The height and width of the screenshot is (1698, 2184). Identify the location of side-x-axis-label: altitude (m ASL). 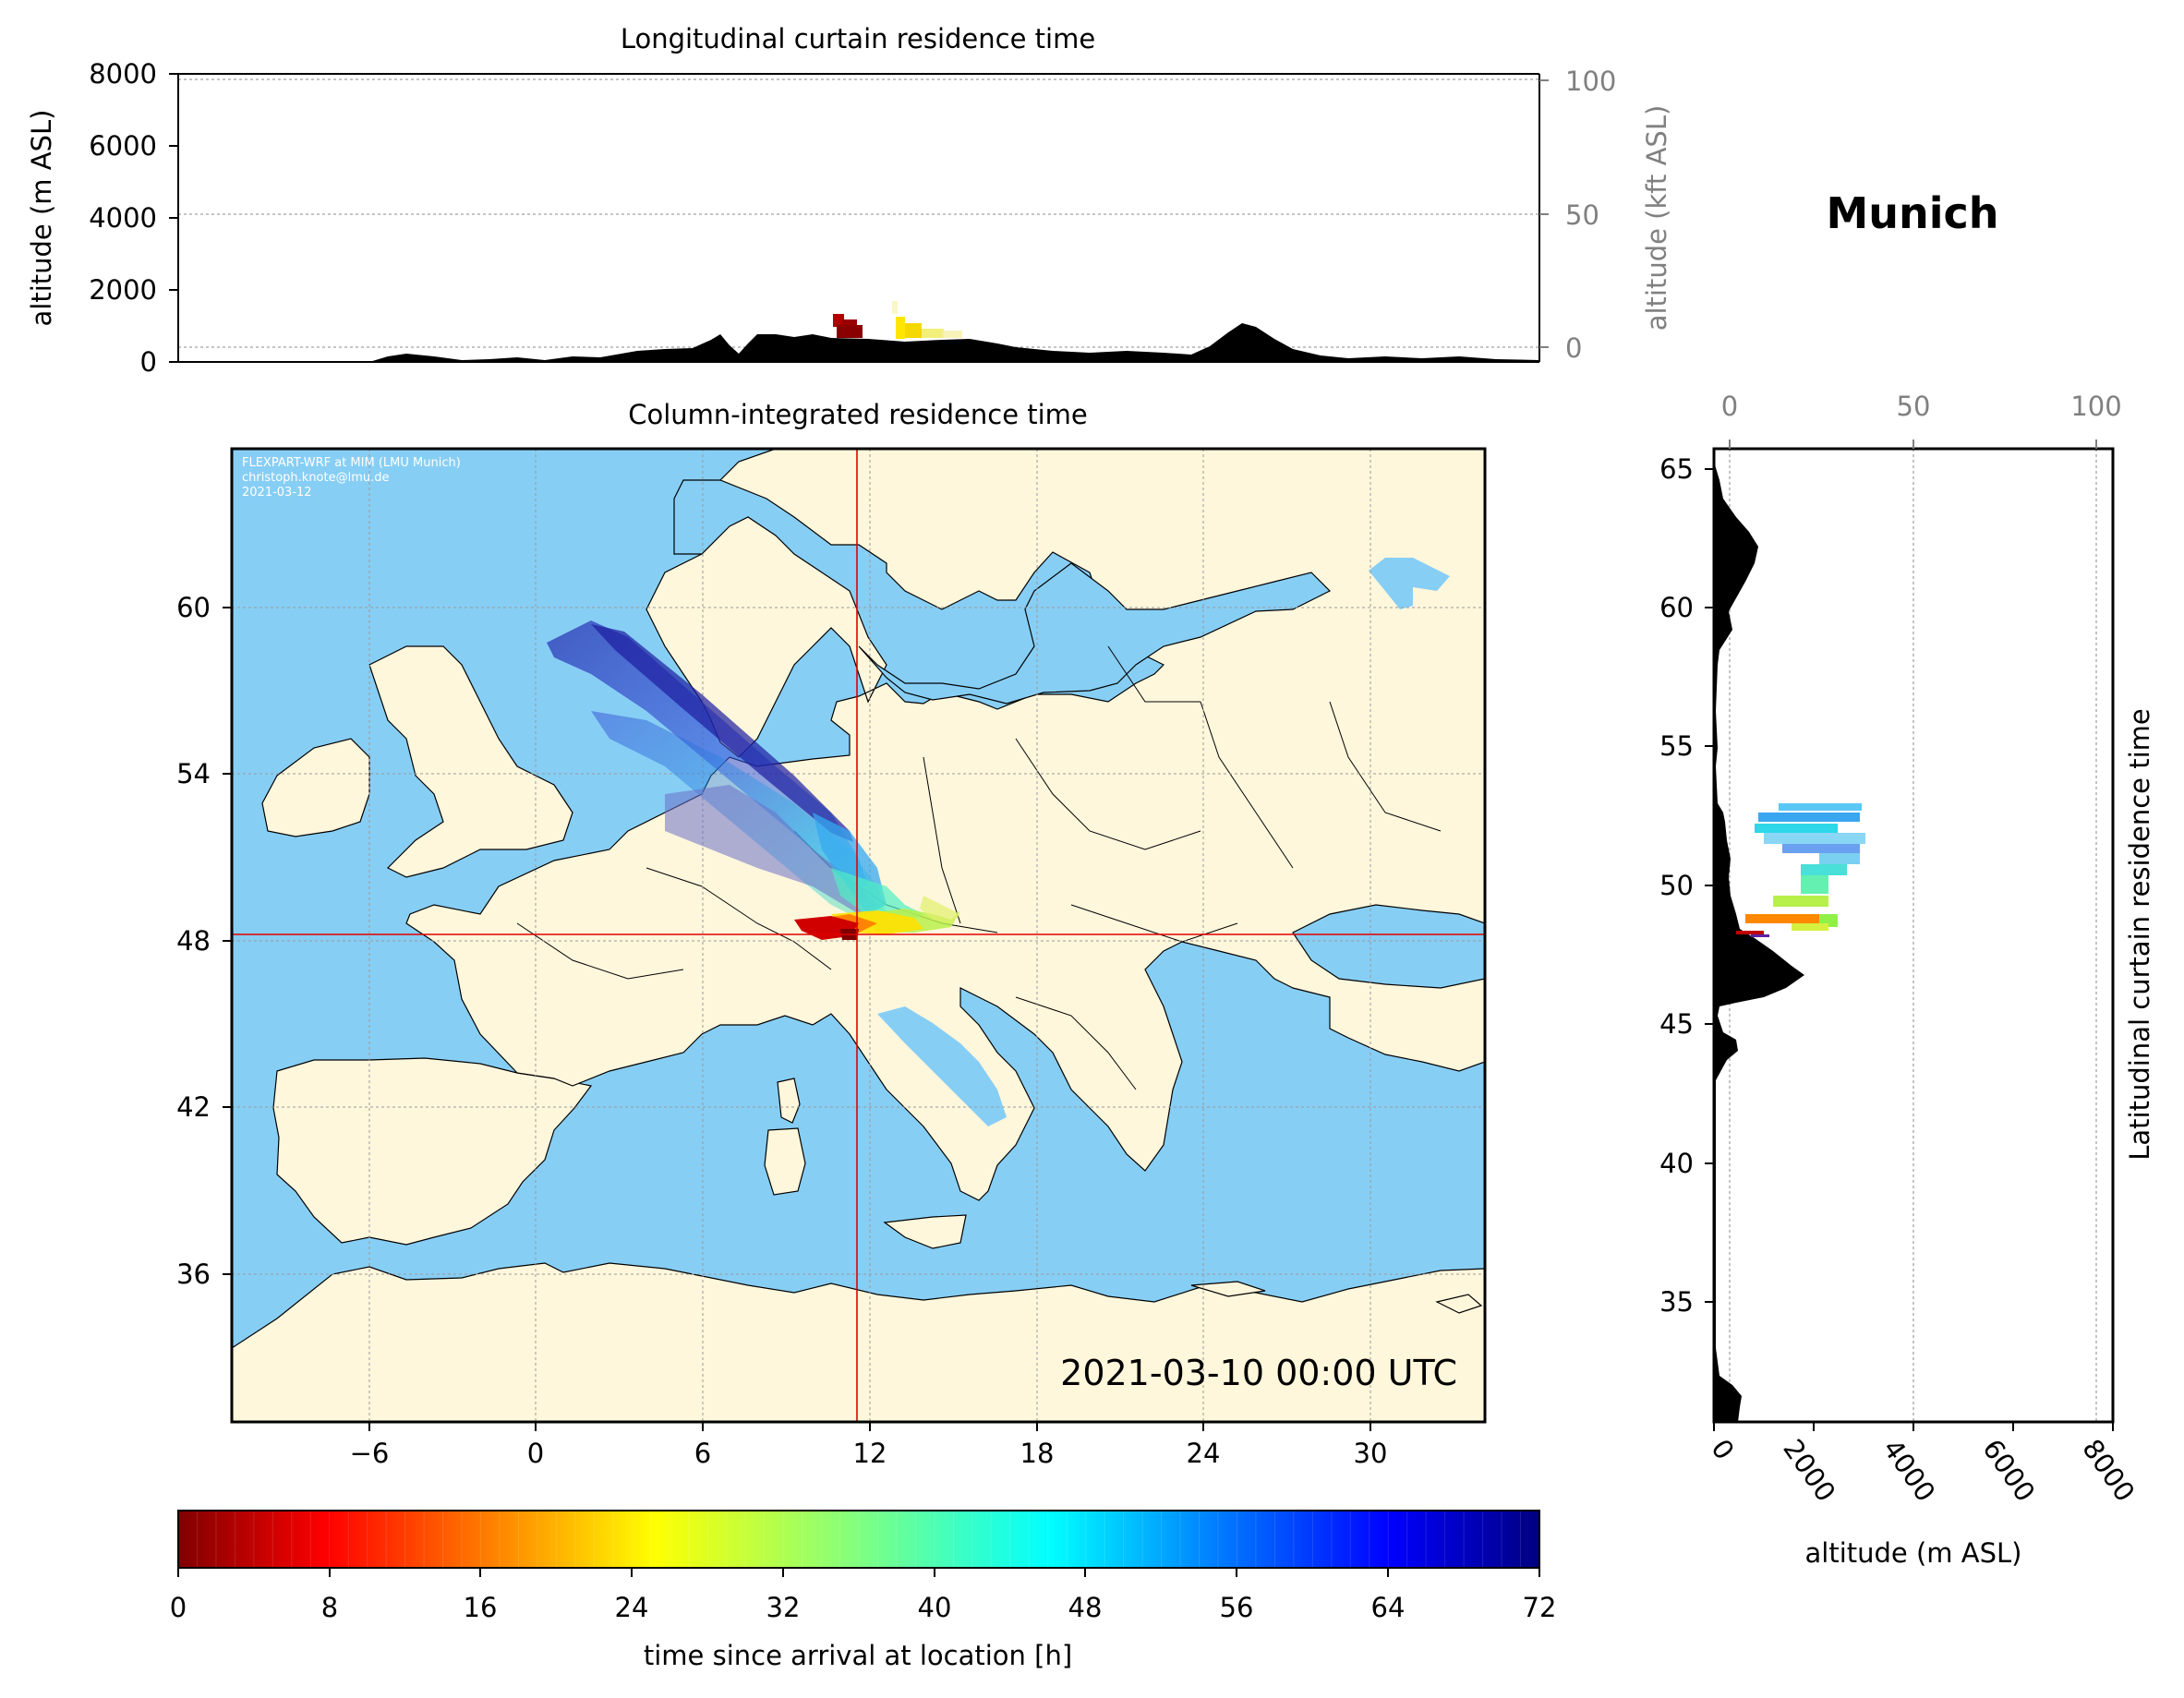
(1913, 1553).